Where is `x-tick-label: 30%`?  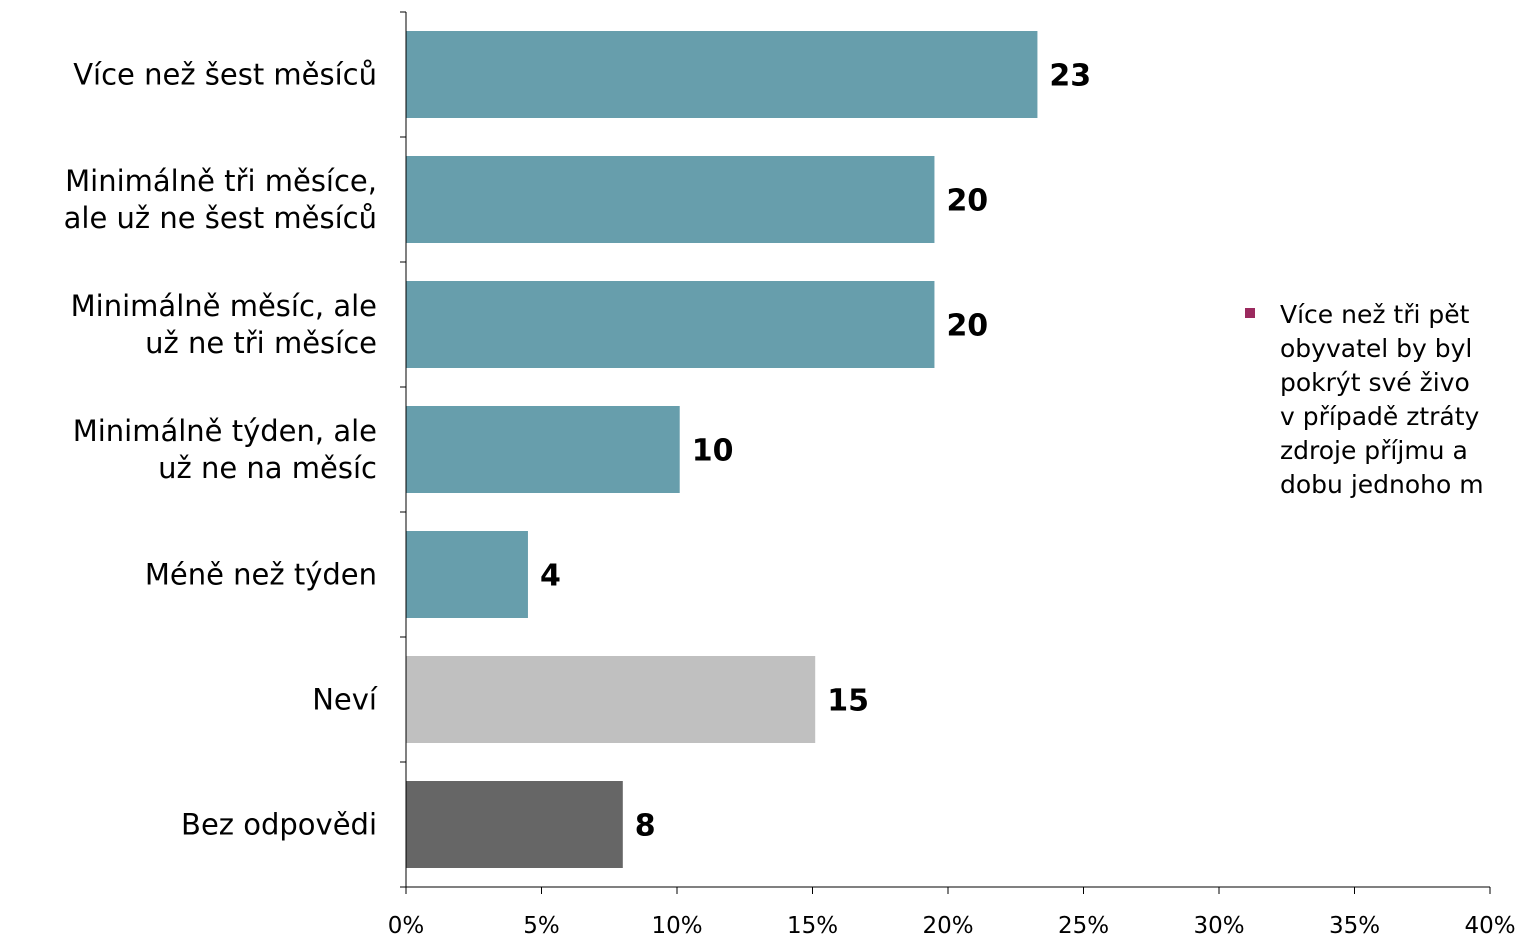 x-tick-label: 30% is located at coordinates (1218, 925).